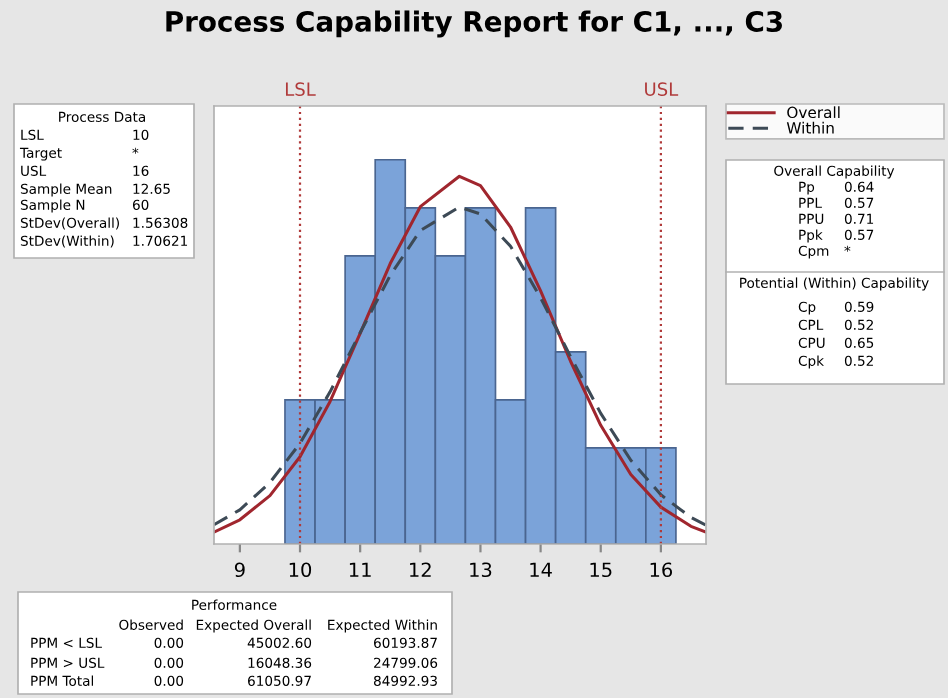 Image resolution: width=948 pixels, height=698 pixels. I want to click on x-tick-label: 15, so click(601, 570).